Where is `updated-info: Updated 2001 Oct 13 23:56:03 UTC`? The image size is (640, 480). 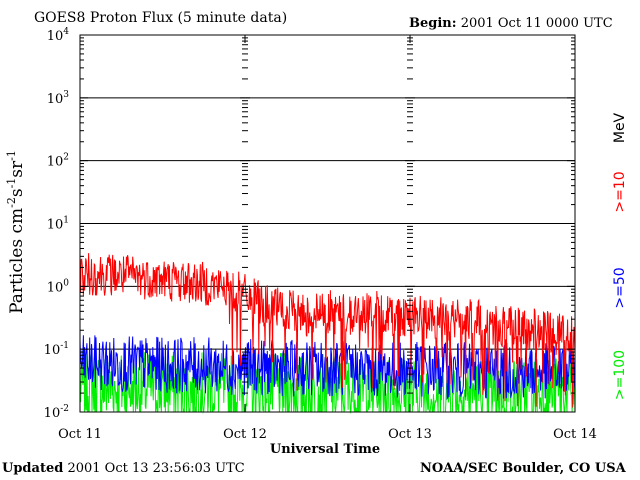 updated-info: Updated 2001 Oct 13 23:56:03 UTC is located at coordinates (123, 469).